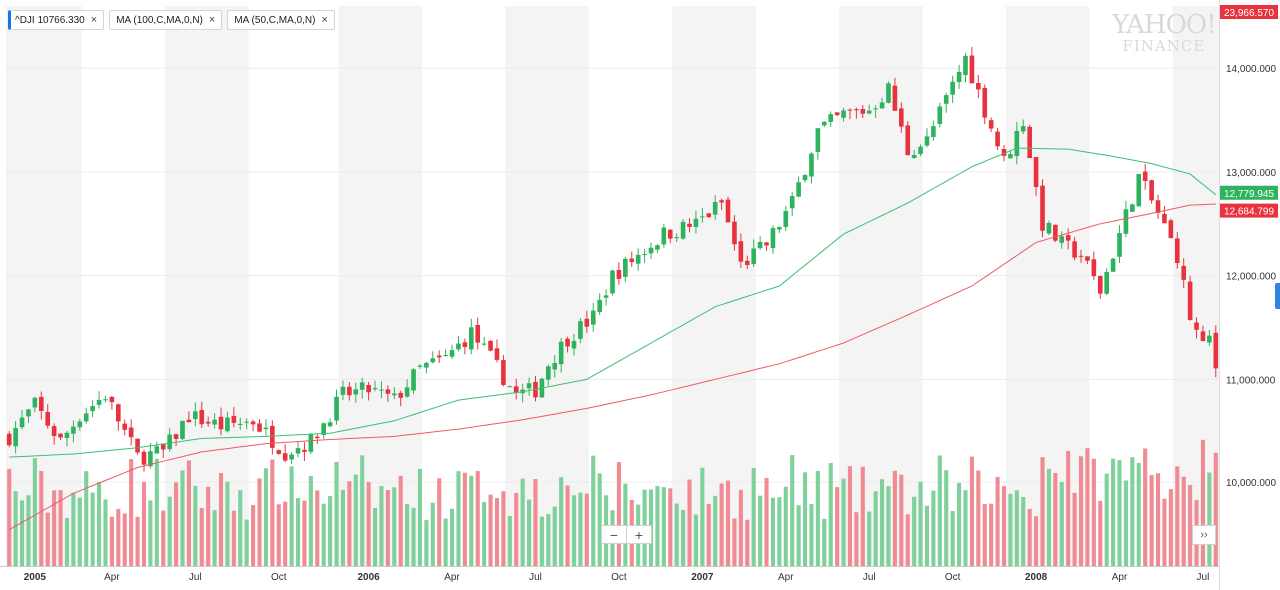  Describe the element at coordinates (1204, 535) in the screenshot. I see `scroll-forward-button: ››` at that location.